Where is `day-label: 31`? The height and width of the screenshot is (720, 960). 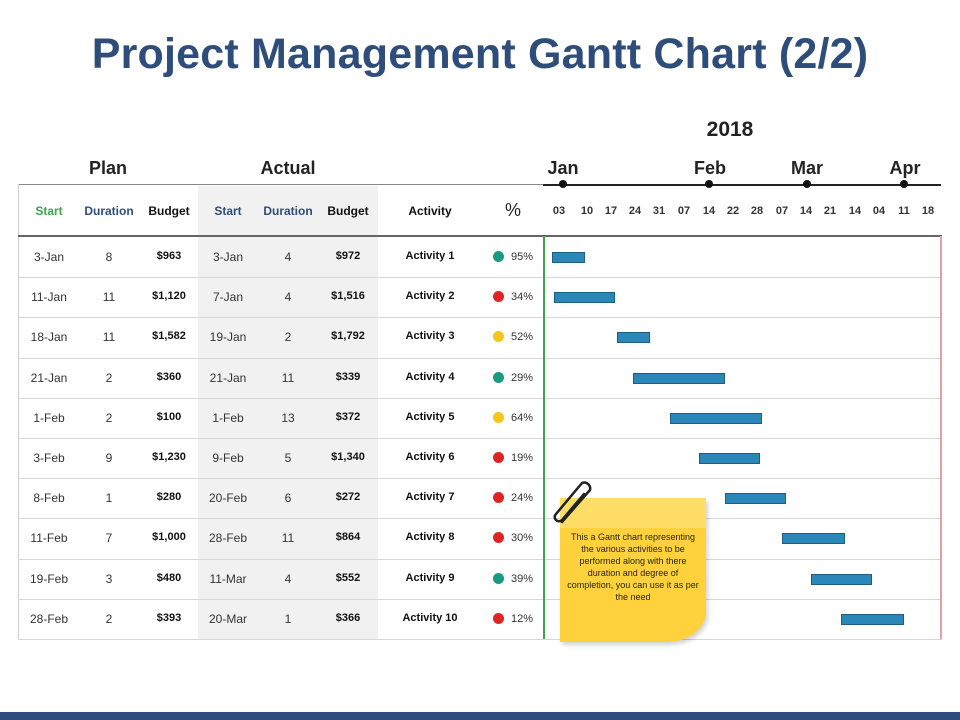
day-label: 31 is located at coordinates (659, 211).